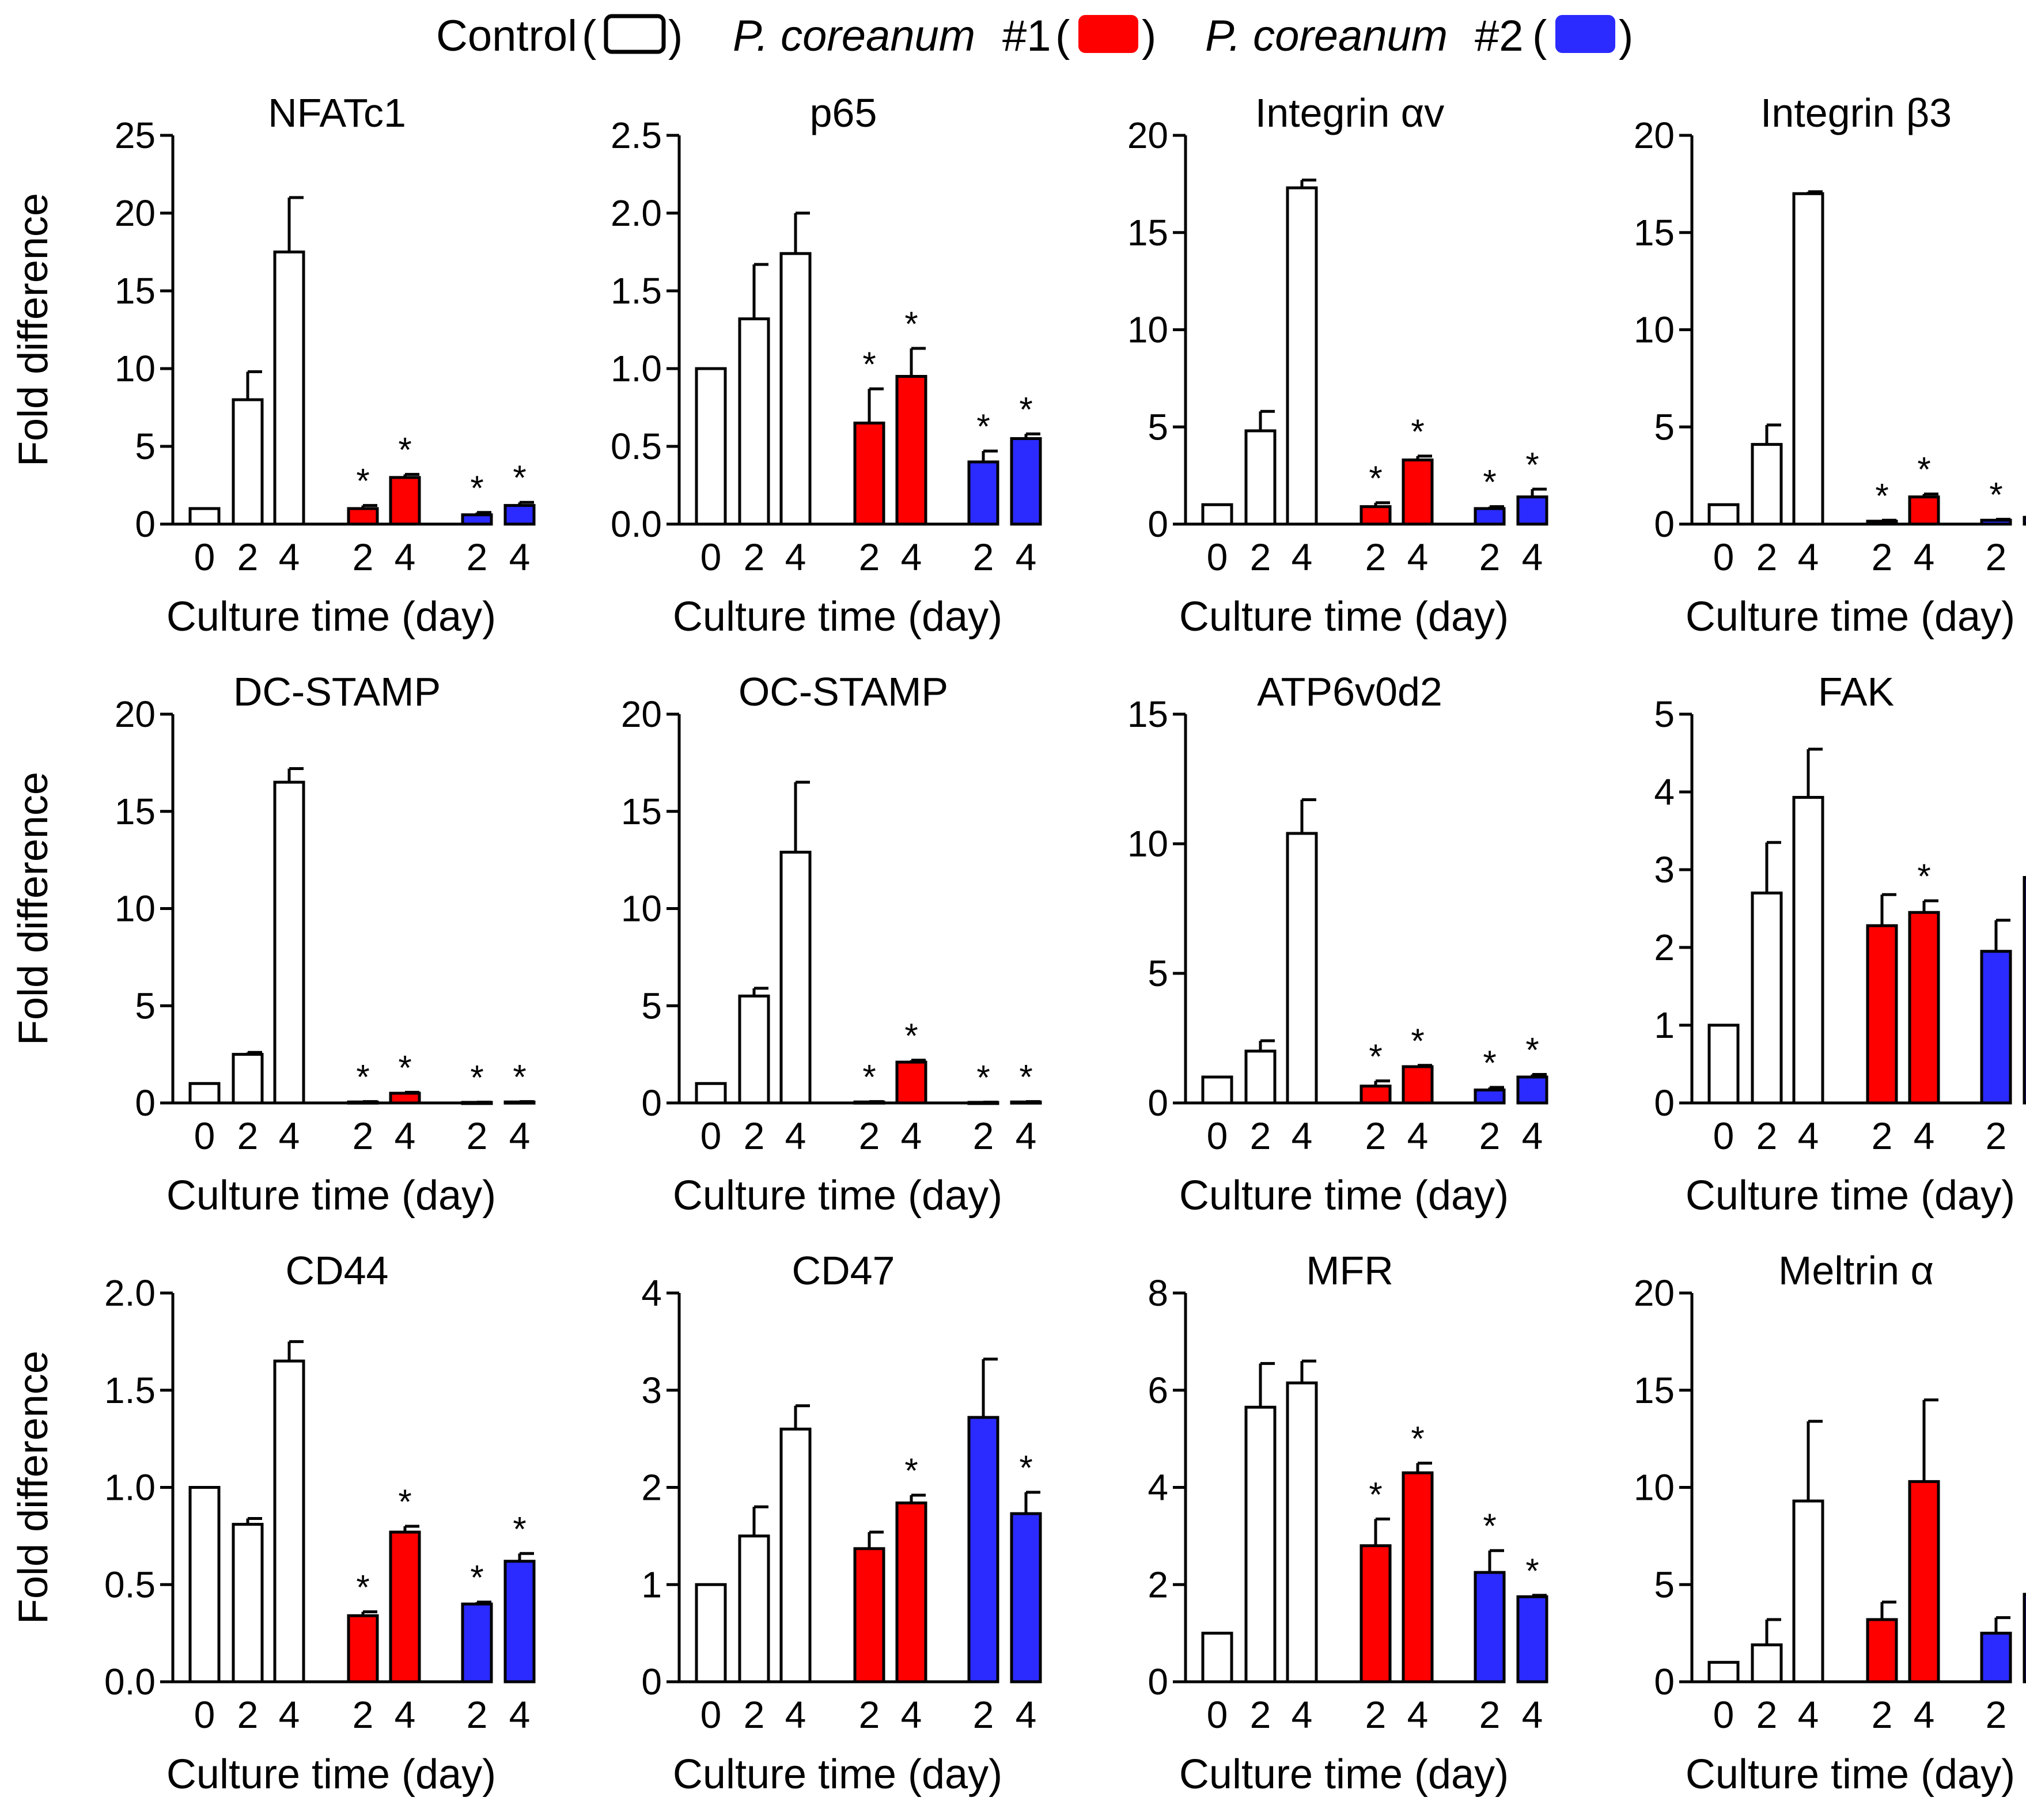  What do you see at coordinates (1349, 112) in the screenshot?
I see `chart-title: Integrin αv` at bounding box center [1349, 112].